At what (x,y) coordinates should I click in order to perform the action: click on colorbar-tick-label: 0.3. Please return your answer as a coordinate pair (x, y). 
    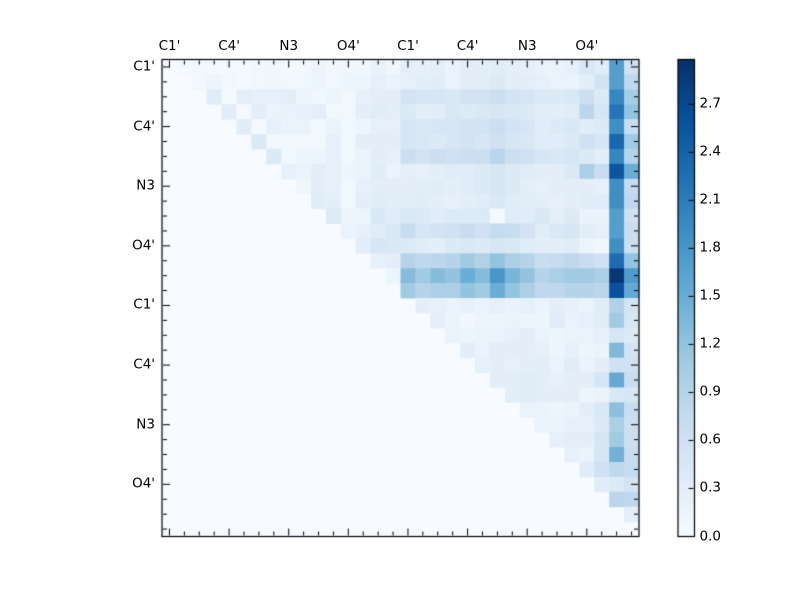
    Looking at the image, I should click on (710, 487).